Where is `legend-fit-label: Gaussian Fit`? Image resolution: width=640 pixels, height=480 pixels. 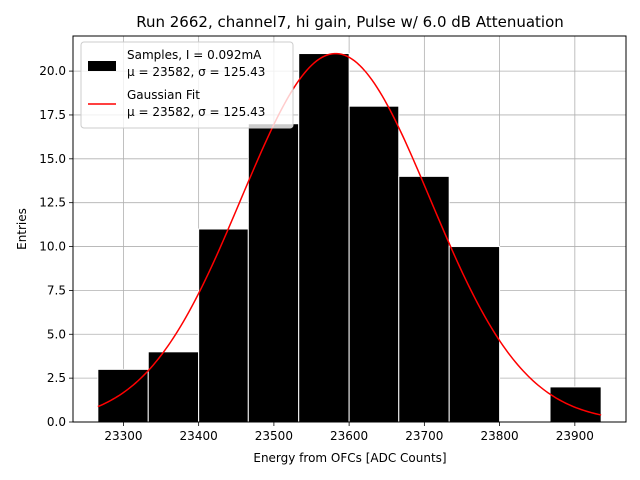 legend-fit-label: Gaussian Fit is located at coordinates (163, 95).